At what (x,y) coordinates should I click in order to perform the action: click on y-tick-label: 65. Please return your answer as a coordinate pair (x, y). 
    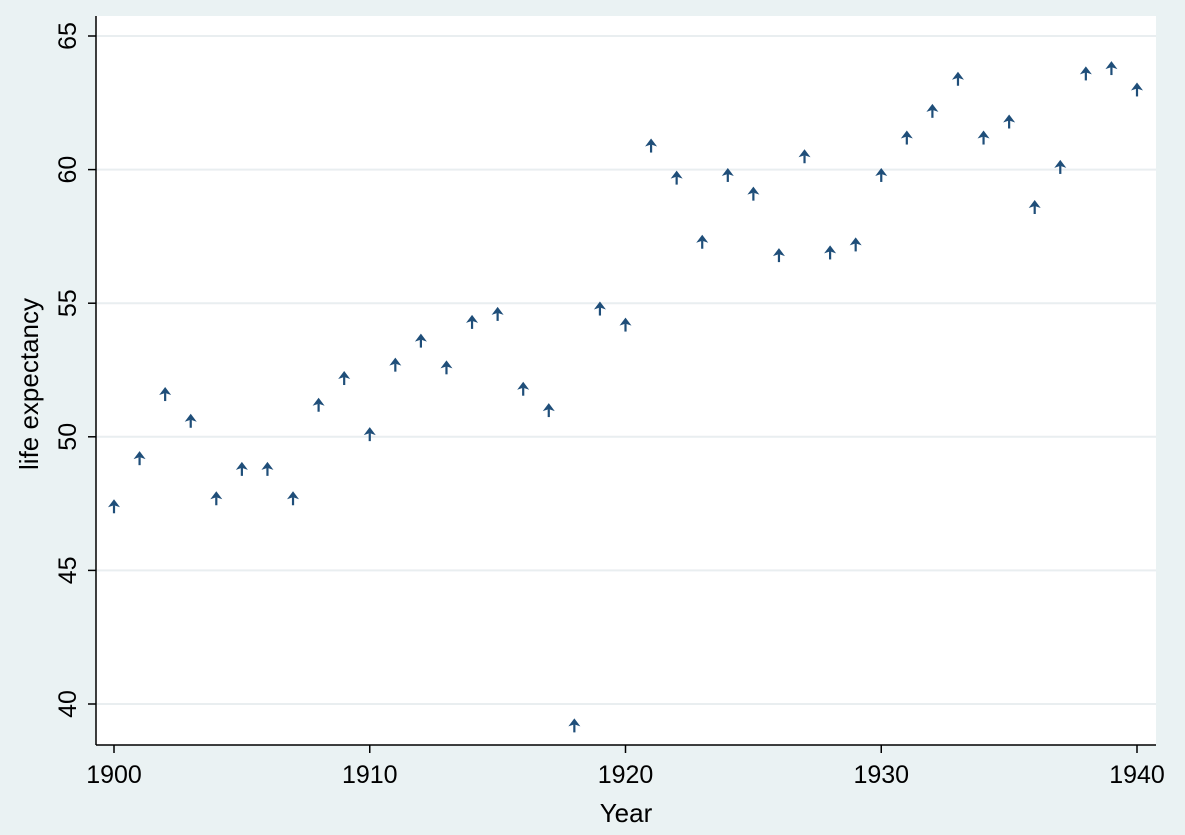
    Looking at the image, I should click on (68, 36).